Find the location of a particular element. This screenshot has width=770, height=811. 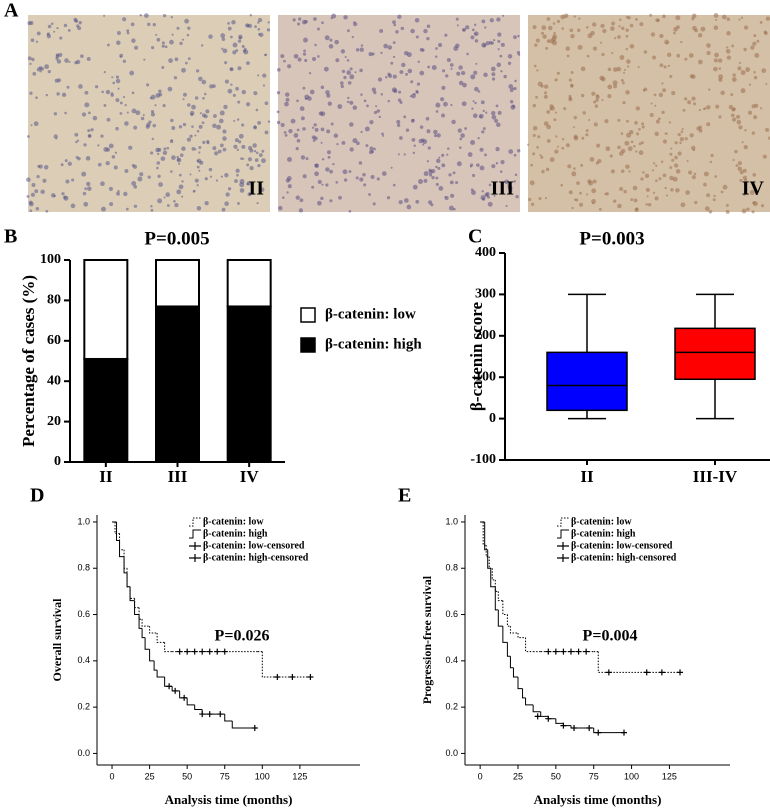

image-background is located at coordinates (649, 113).